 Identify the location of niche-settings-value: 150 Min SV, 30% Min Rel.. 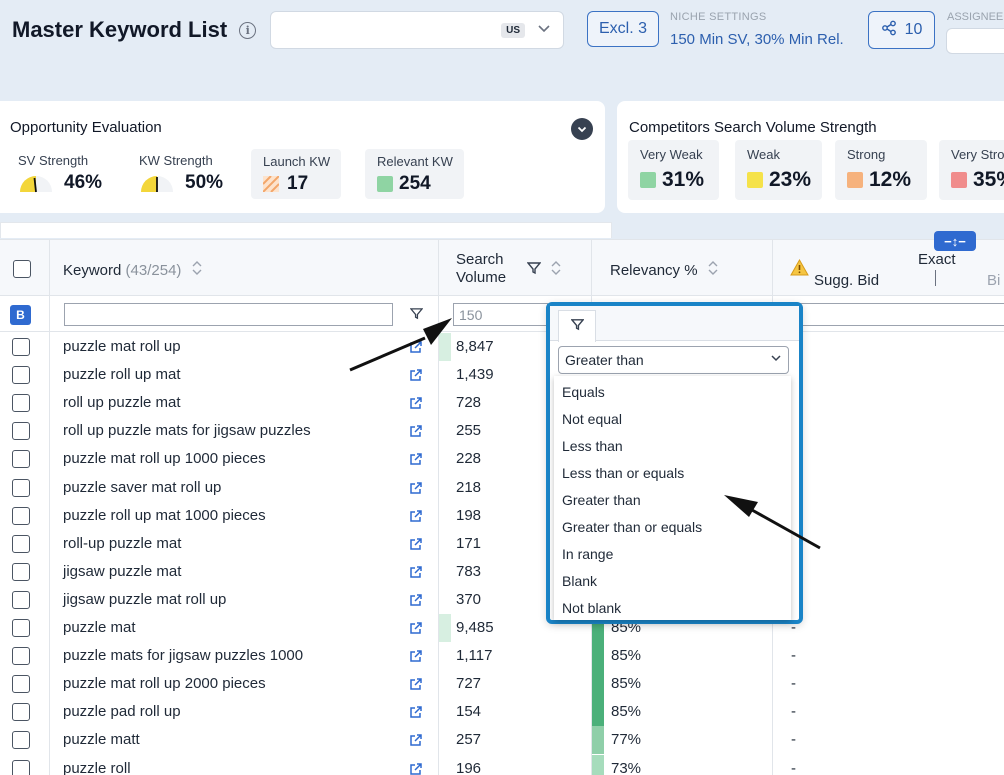
(757, 39).